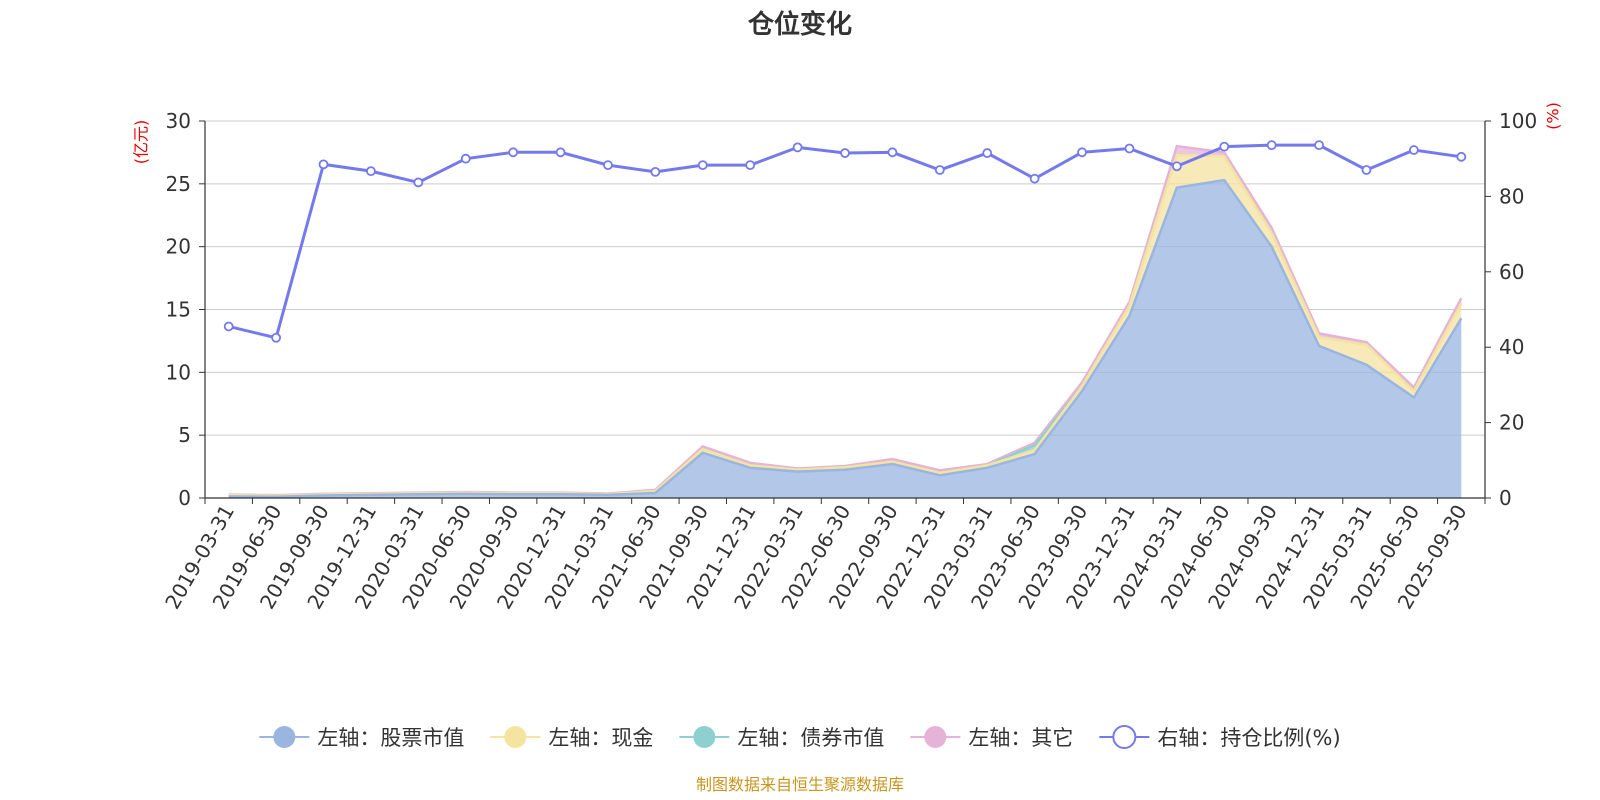 This screenshot has width=1600, height=800. What do you see at coordinates (184, 435) in the screenshot?
I see `left-axis-tick-label: 5` at bounding box center [184, 435].